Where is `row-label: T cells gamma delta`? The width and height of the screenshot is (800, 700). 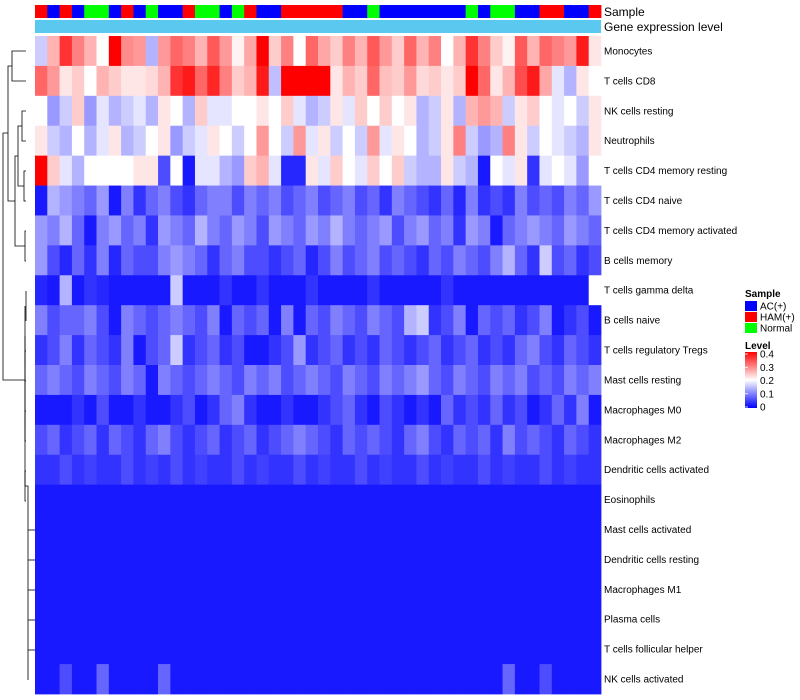 row-label: T cells gamma delta is located at coordinates (649, 291).